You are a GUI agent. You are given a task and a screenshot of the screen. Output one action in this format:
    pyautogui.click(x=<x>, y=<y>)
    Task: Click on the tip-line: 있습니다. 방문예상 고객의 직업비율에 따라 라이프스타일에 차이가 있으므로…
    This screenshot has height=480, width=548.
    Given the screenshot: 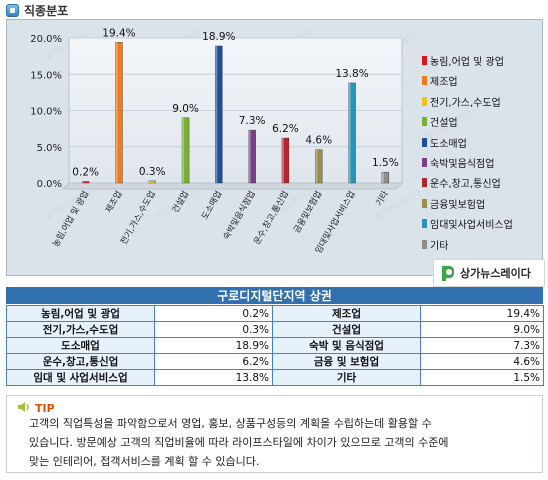 What is the action you would take?
    pyautogui.click(x=239, y=442)
    